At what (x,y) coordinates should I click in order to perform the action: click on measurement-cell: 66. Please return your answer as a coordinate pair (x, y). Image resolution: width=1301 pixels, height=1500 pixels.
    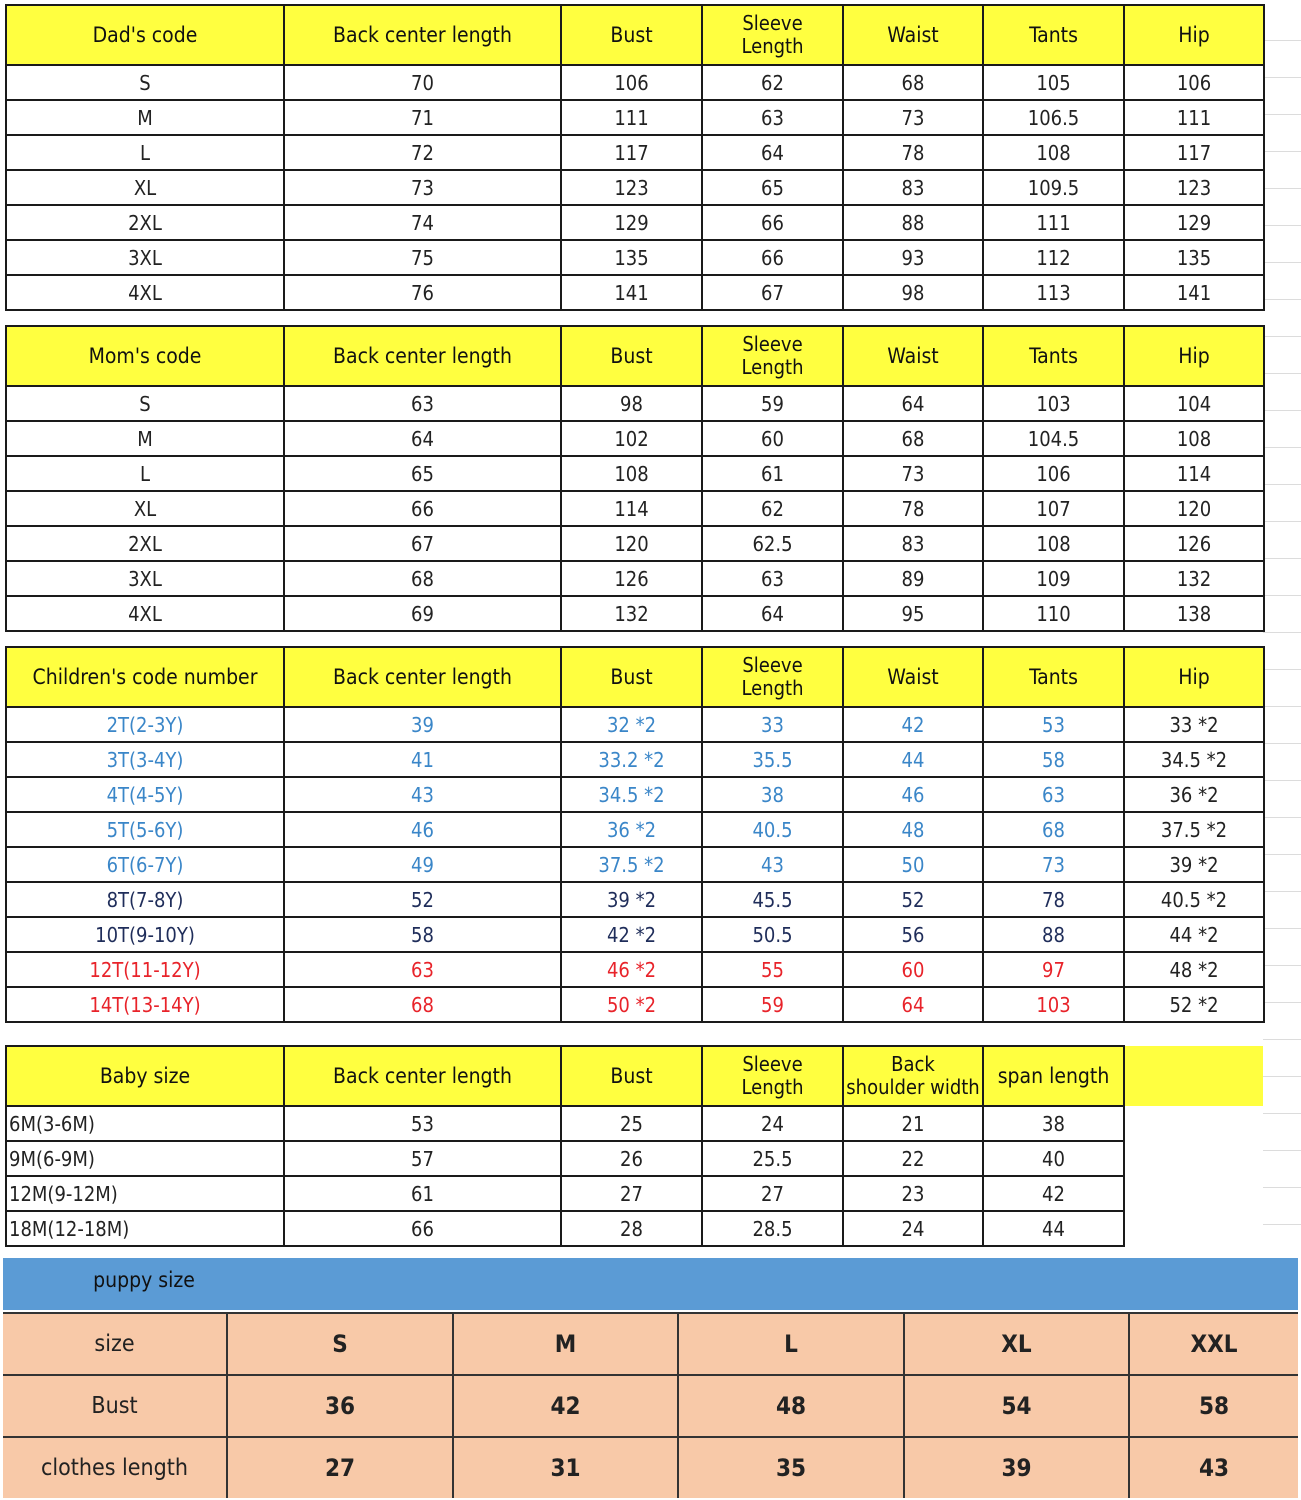
    Looking at the image, I should click on (422, 508).